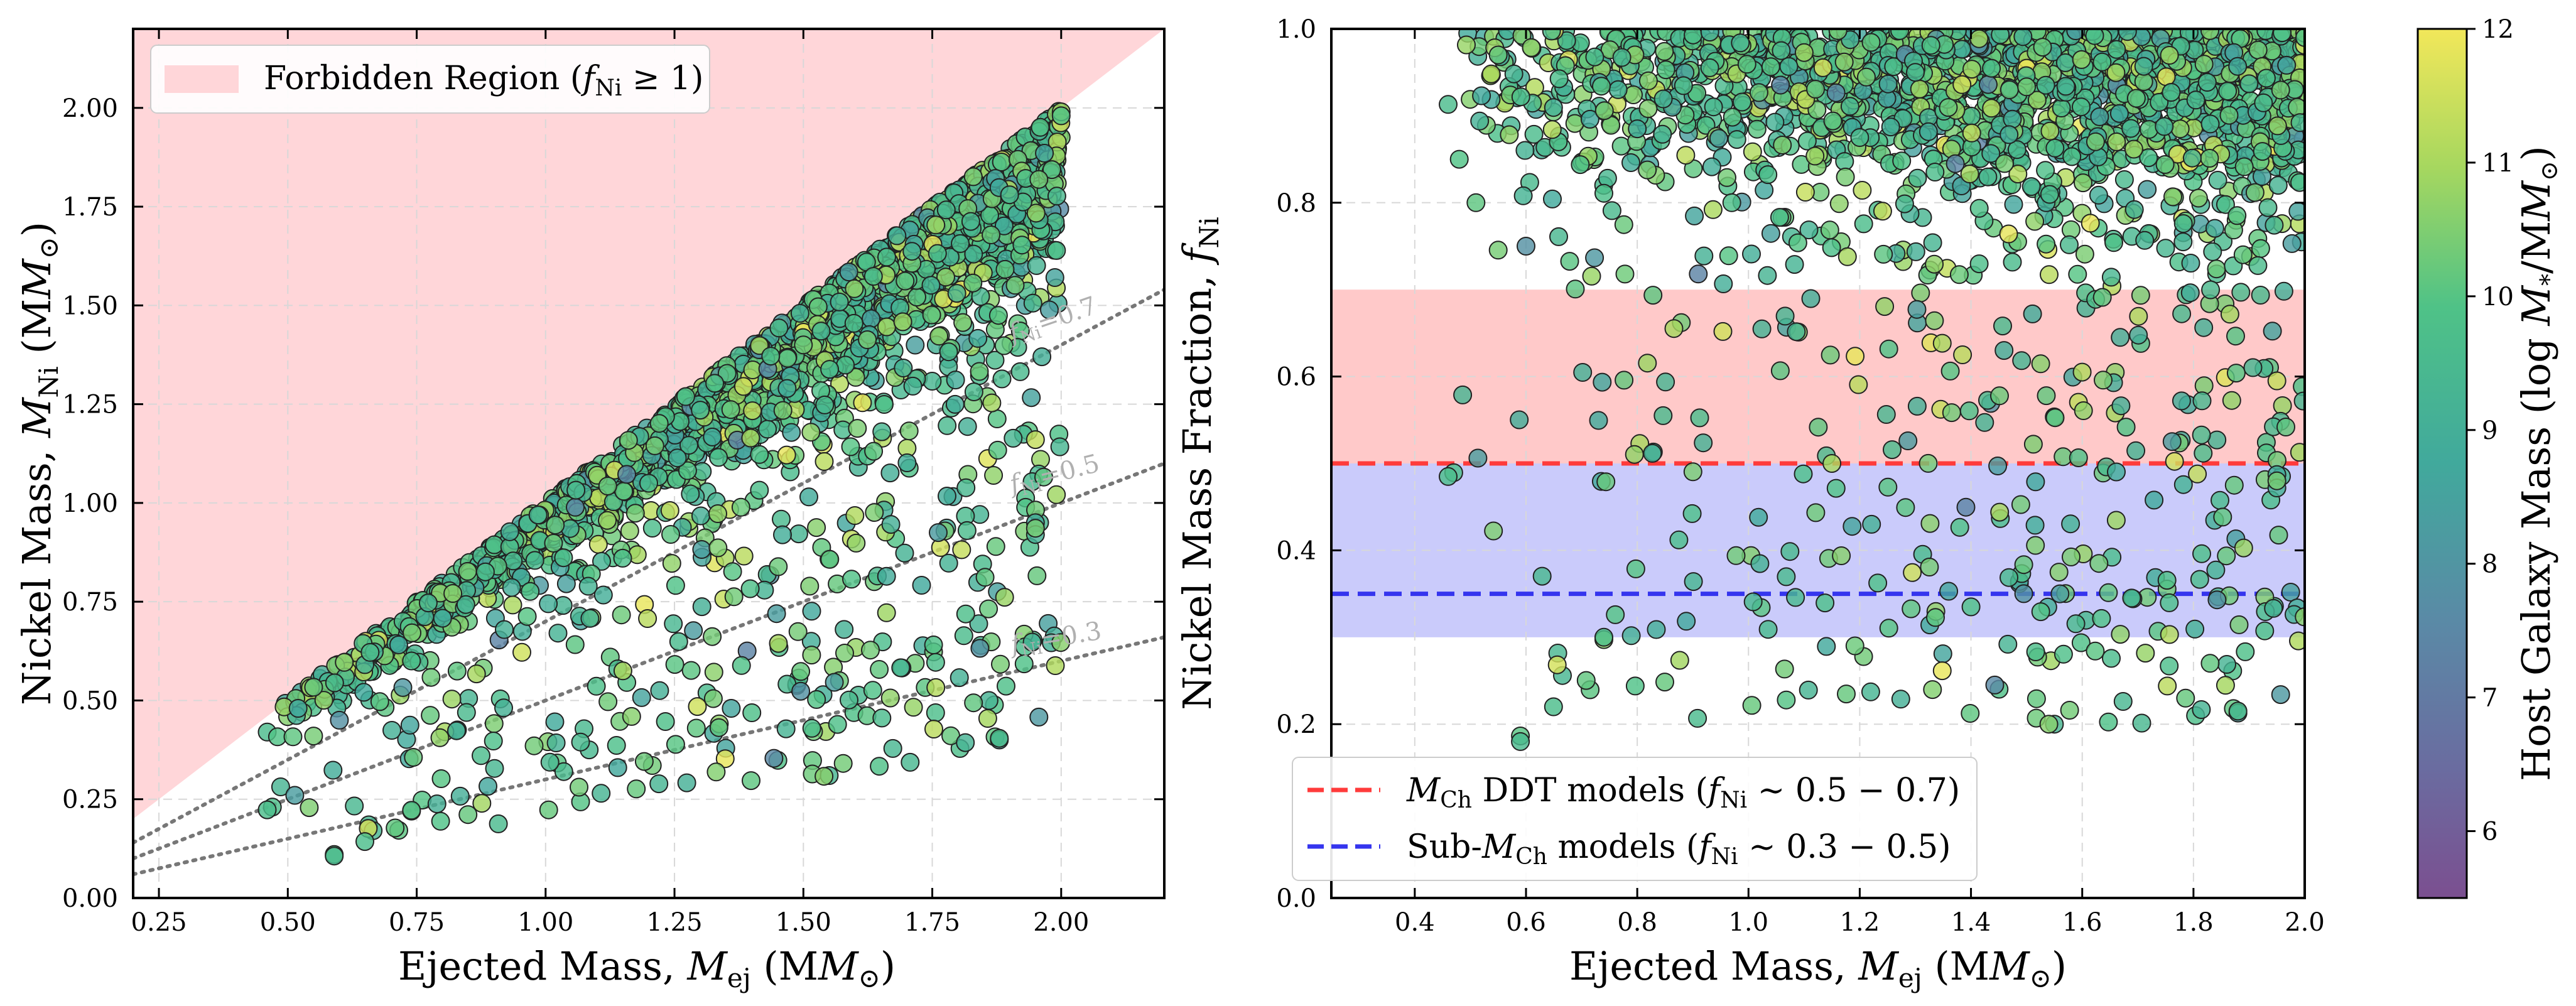 This screenshot has height=1006, width=2576. What do you see at coordinates (1818, 968) in the screenshot?
I see `right-x-axis-label: Ejected Mass, Mej (MM⊙)` at bounding box center [1818, 968].